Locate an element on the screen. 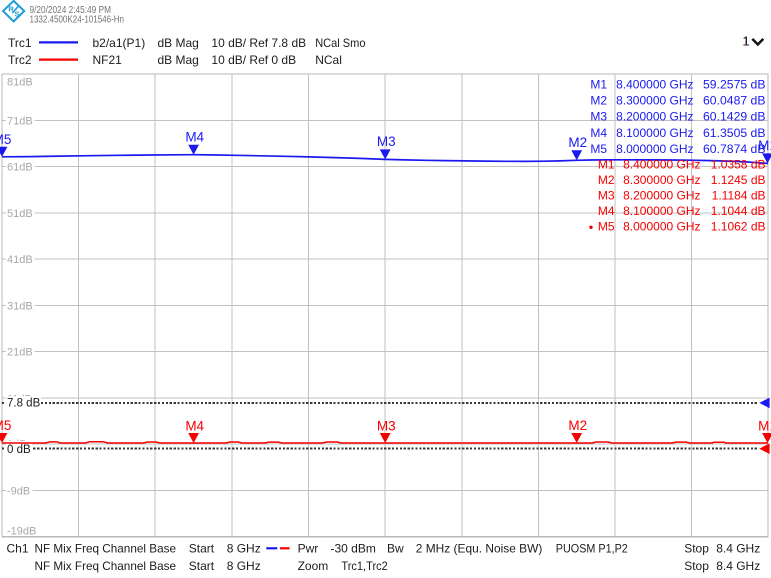 This screenshot has width=771, height=578. svg-text: b2/a1(P1) is located at coordinates (119, 43).